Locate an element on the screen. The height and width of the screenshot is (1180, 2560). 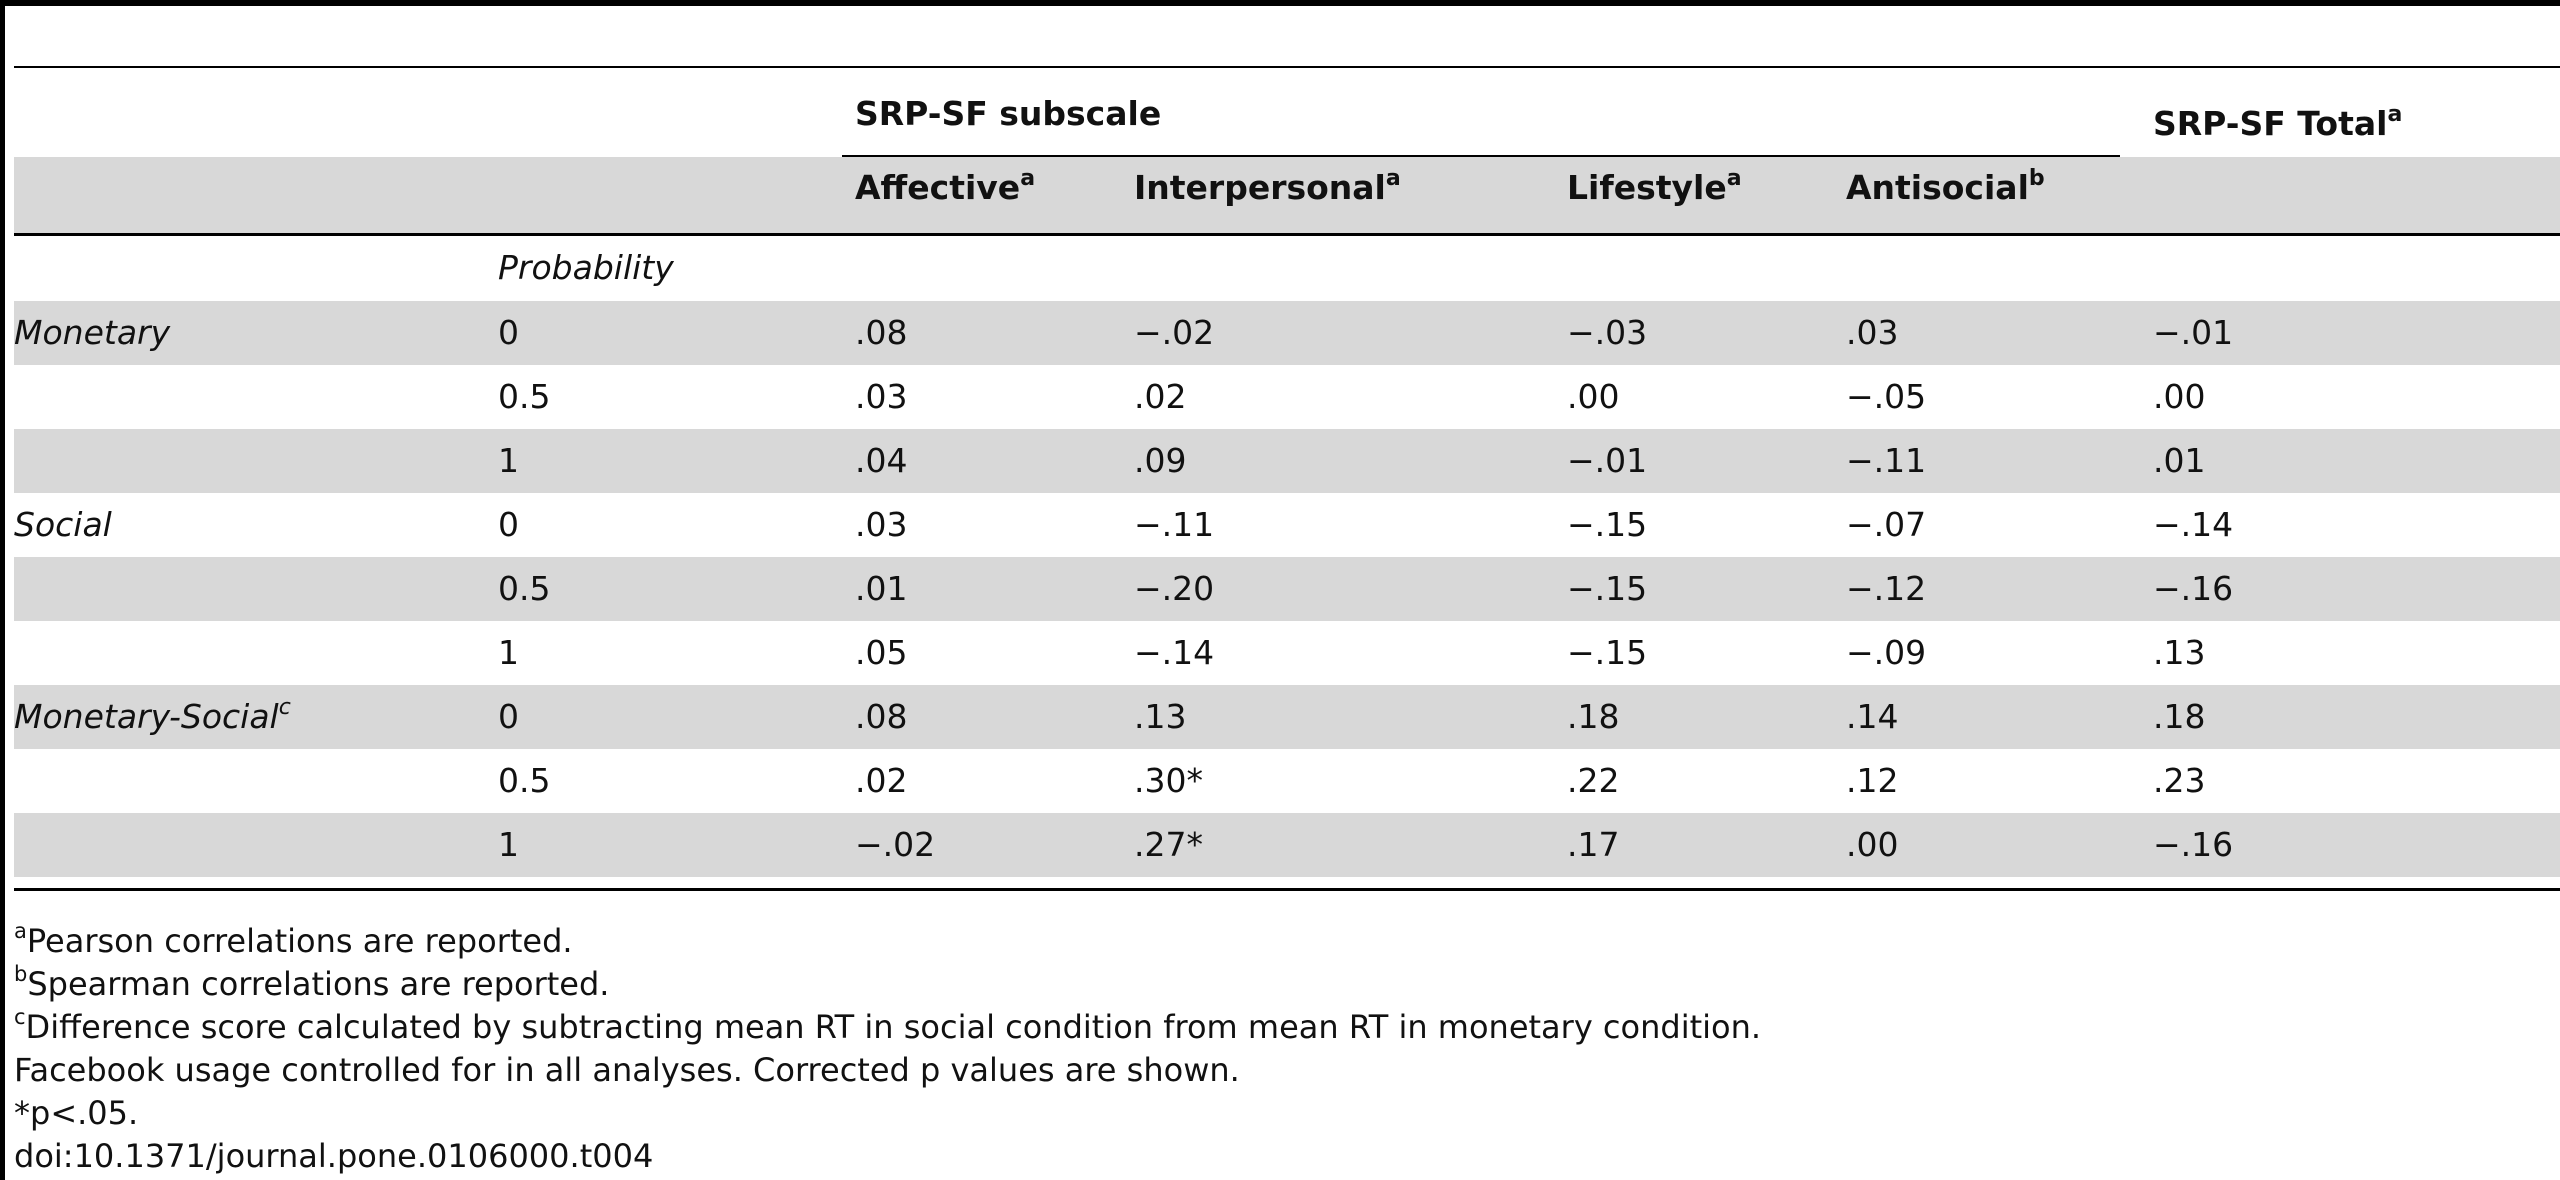
cell-antisocial: −.07 is located at coordinates (1886, 524).